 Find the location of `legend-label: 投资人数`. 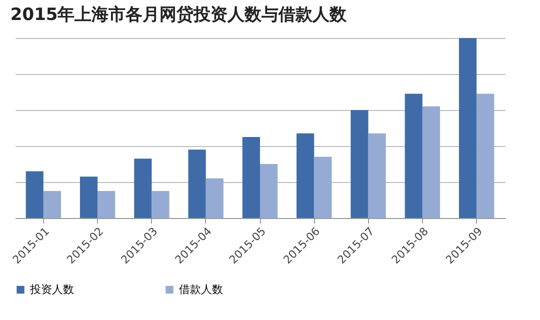

legend-label: 投资人数 is located at coordinates (51, 289).